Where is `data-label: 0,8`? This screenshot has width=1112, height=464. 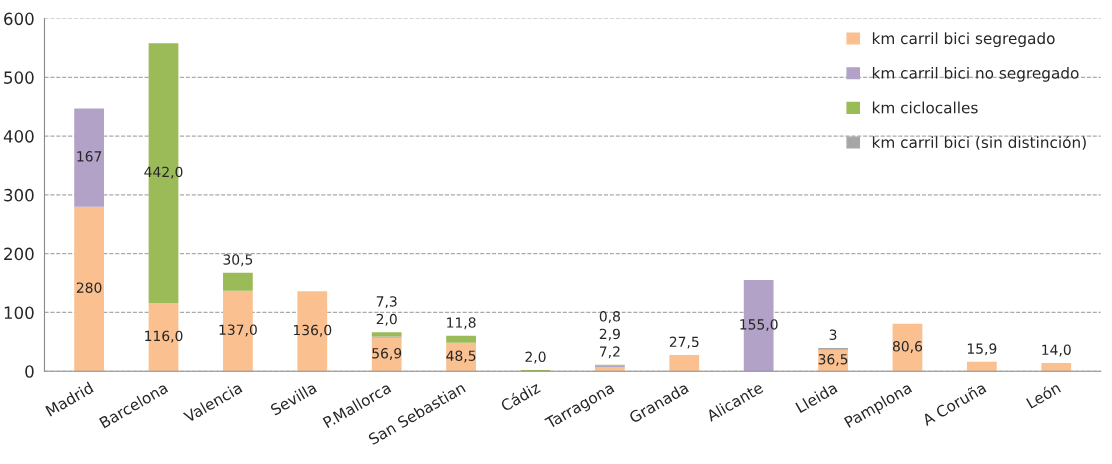 data-label: 0,8 is located at coordinates (609, 317).